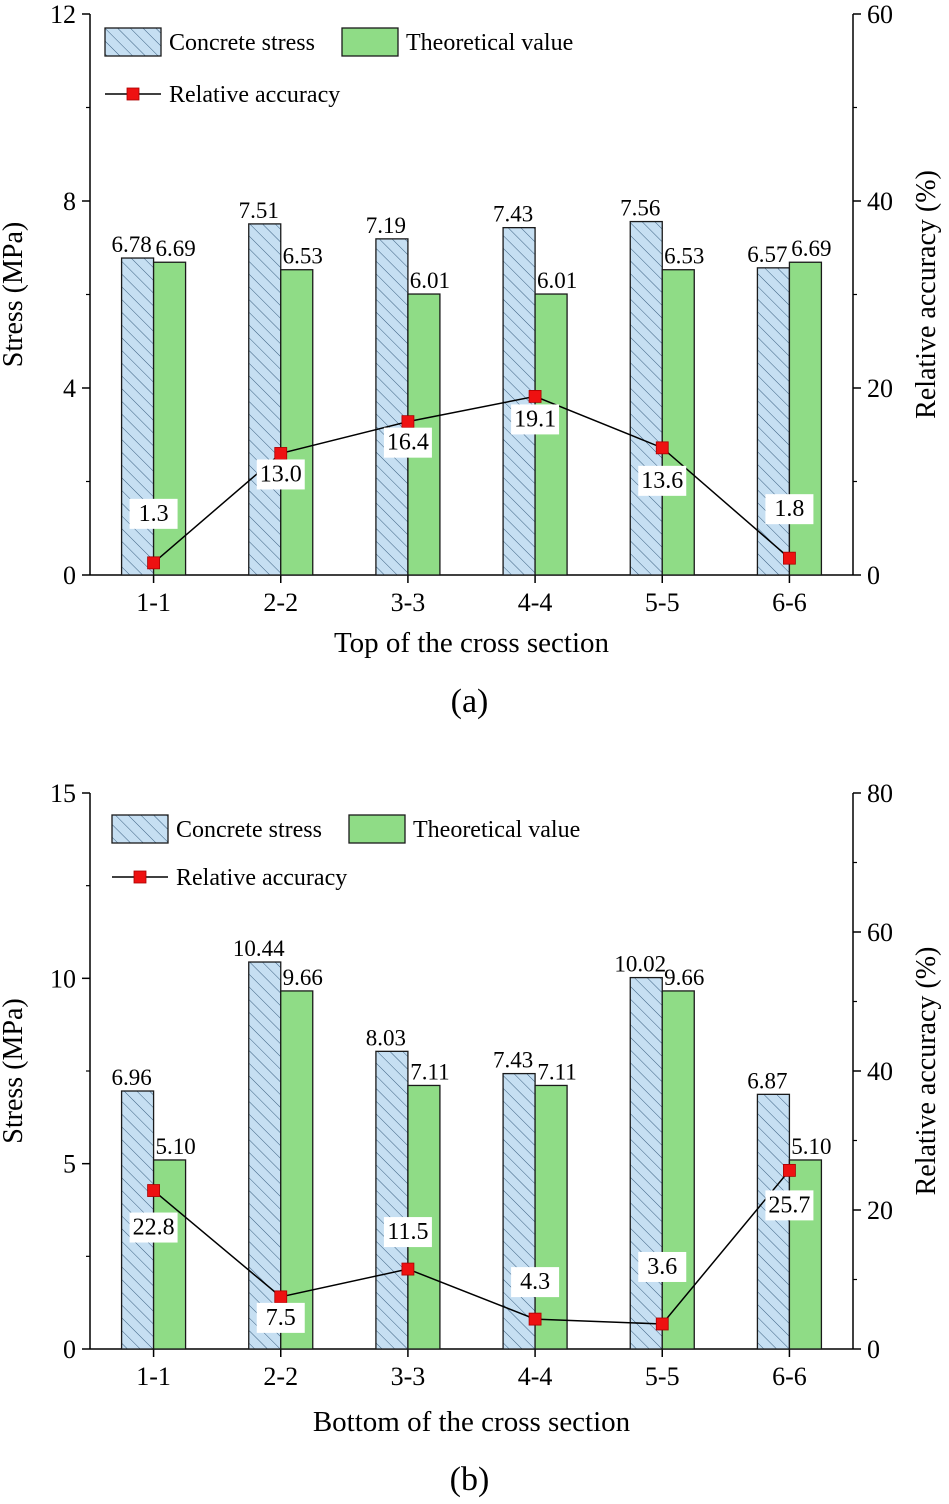  What do you see at coordinates (386, 225) in the screenshot?
I see `bar-label-concrete-stress: 7.19` at bounding box center [386, 225].